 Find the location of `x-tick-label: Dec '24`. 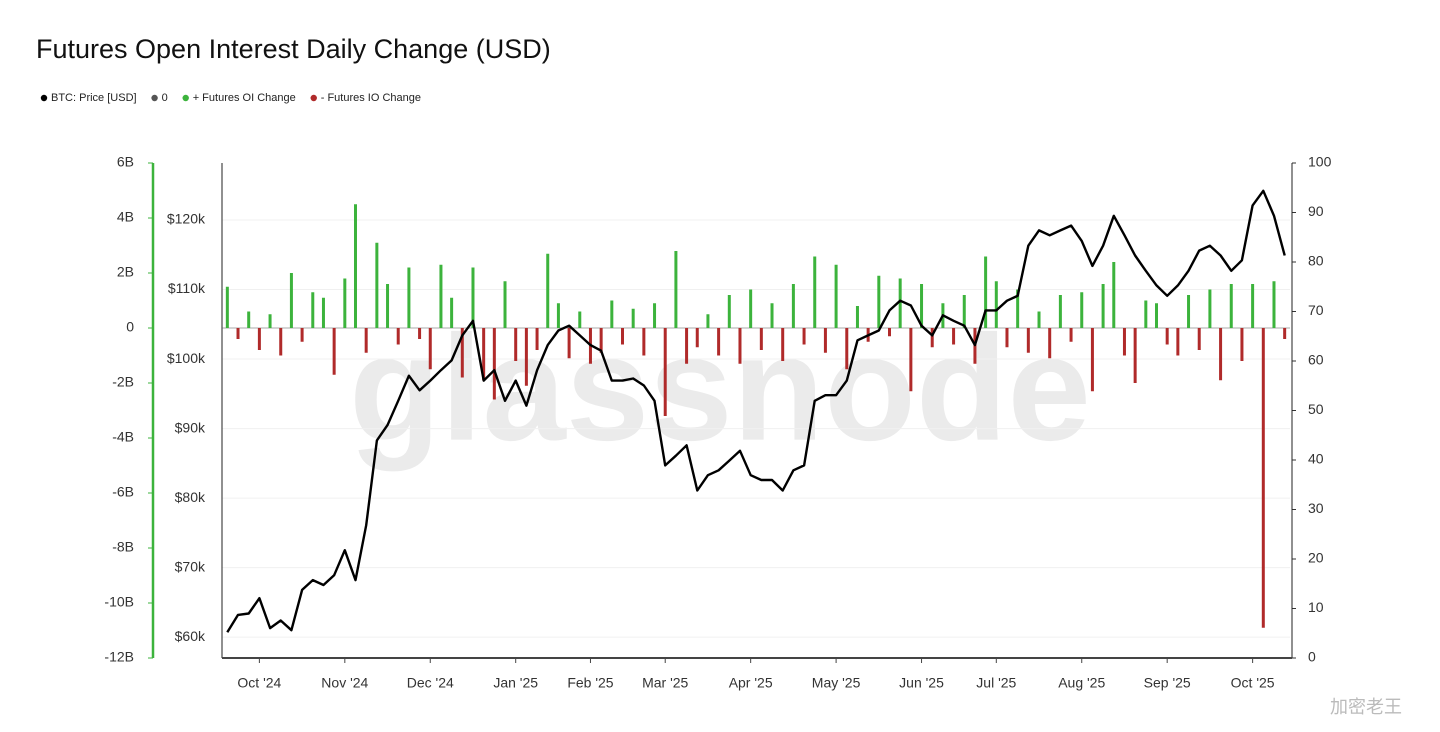

x-tick-label: Dec '24 is located at coordinates (430, 683).